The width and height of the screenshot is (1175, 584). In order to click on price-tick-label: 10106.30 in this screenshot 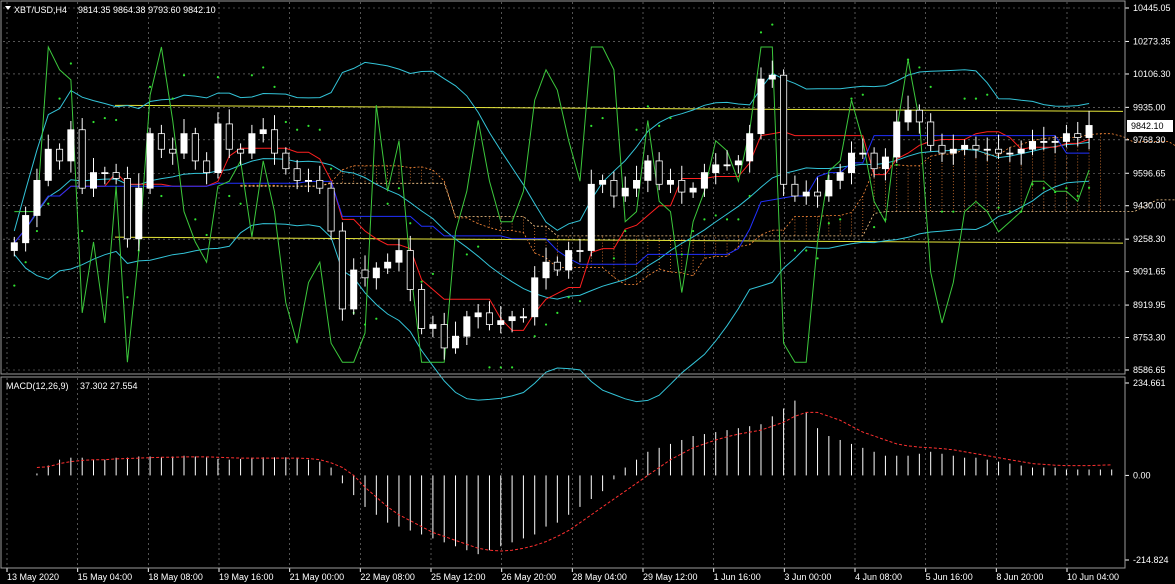, I will do `click(1152, 74)`.